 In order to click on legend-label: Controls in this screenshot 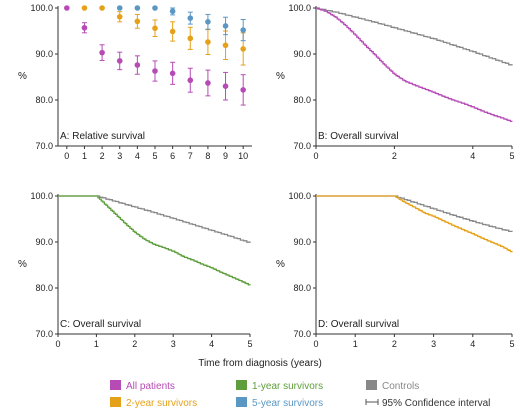, I will do `click(400, 386)`.